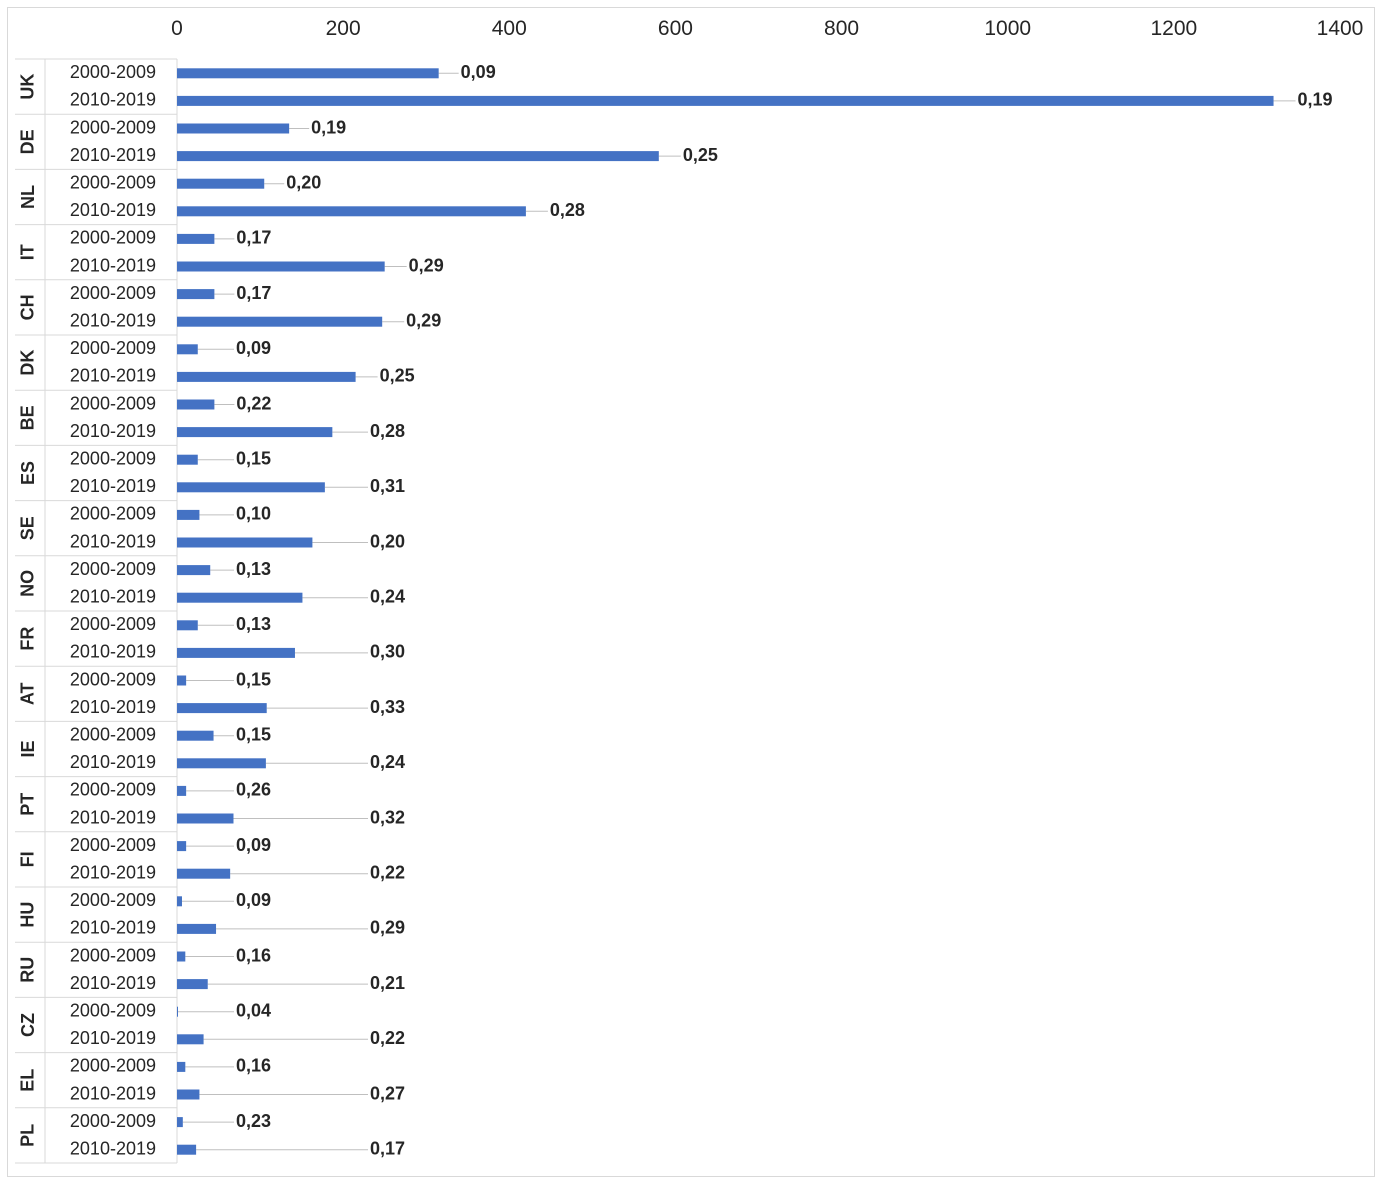 This screenshot has width=1380, height=1184. Describe the element at coordinates (387, 652) in the screenshot. I see `data-label: 0,30` at that location.